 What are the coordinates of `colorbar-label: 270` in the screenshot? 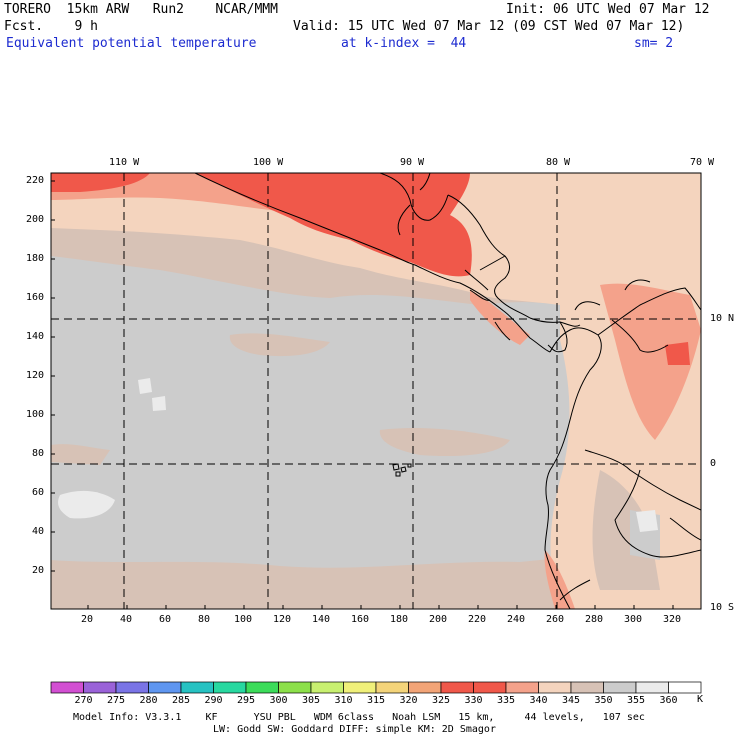 It's located at (83, 700).